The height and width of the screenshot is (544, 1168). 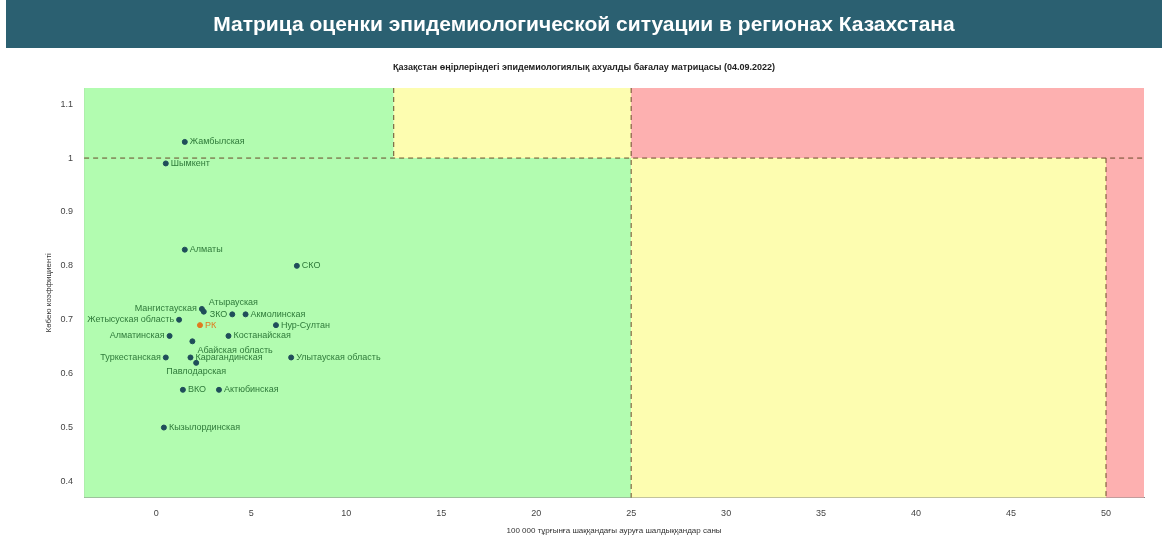 What do you see at coordinates (67, 265) in the screenshot?
I see `y-tick-label: 0.8` at bounding box center [67, 265].